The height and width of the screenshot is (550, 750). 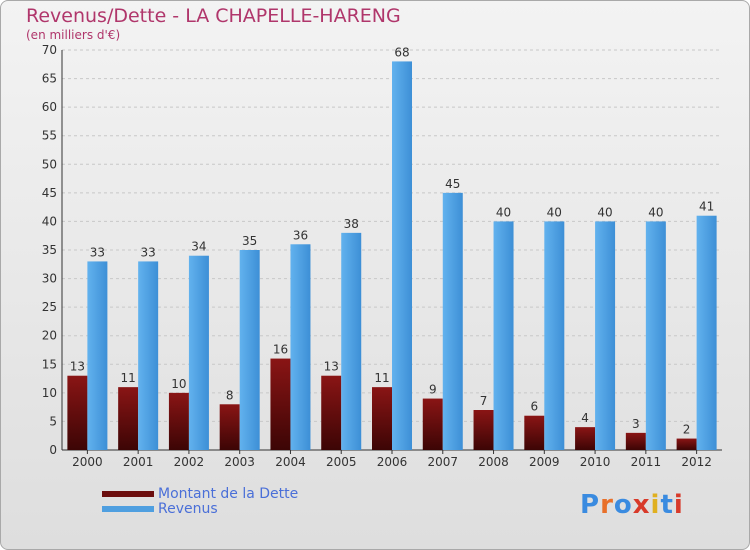 What do you see at coordinates (138, 462) in the screenshot?
I see `x-tick-label-2001: 2001` at bounding box center [138, 462].